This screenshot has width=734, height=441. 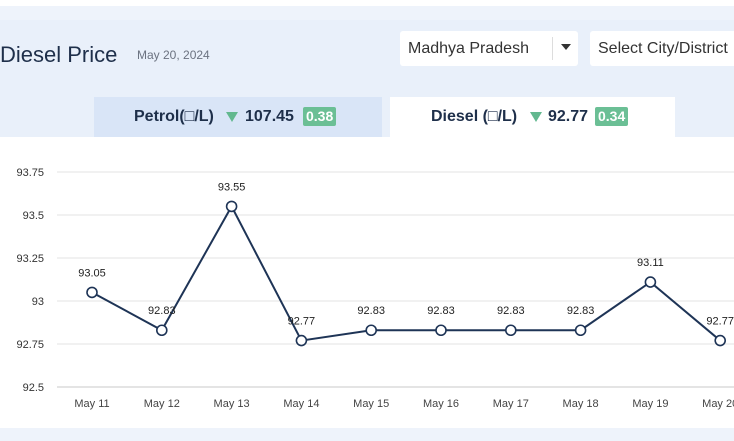 I want to click on tab-diesel-change-badge: 0.34, so click(x=612, y=116).